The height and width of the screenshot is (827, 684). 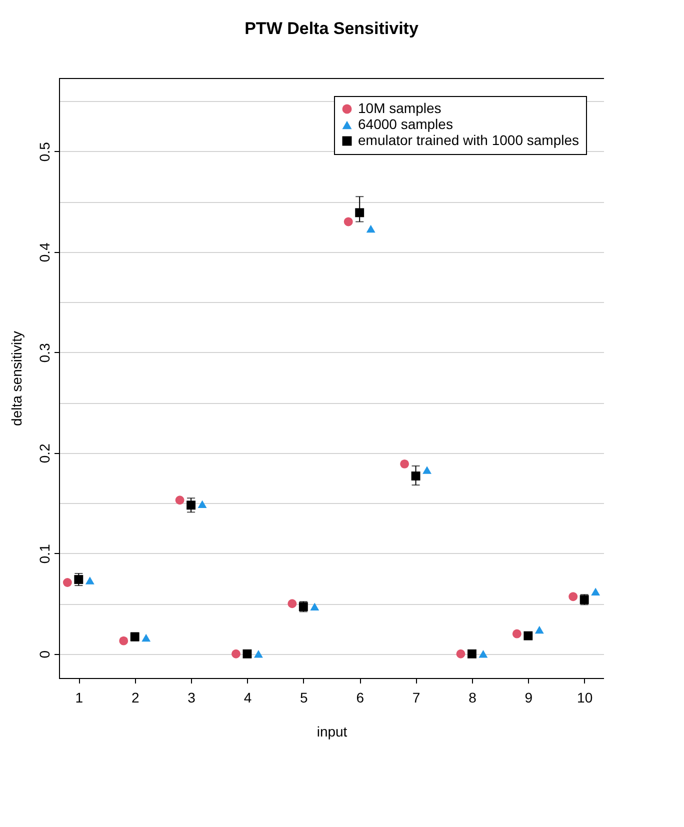 I want to click on legend-label: 64000 samples, so click(x=405, y=124).